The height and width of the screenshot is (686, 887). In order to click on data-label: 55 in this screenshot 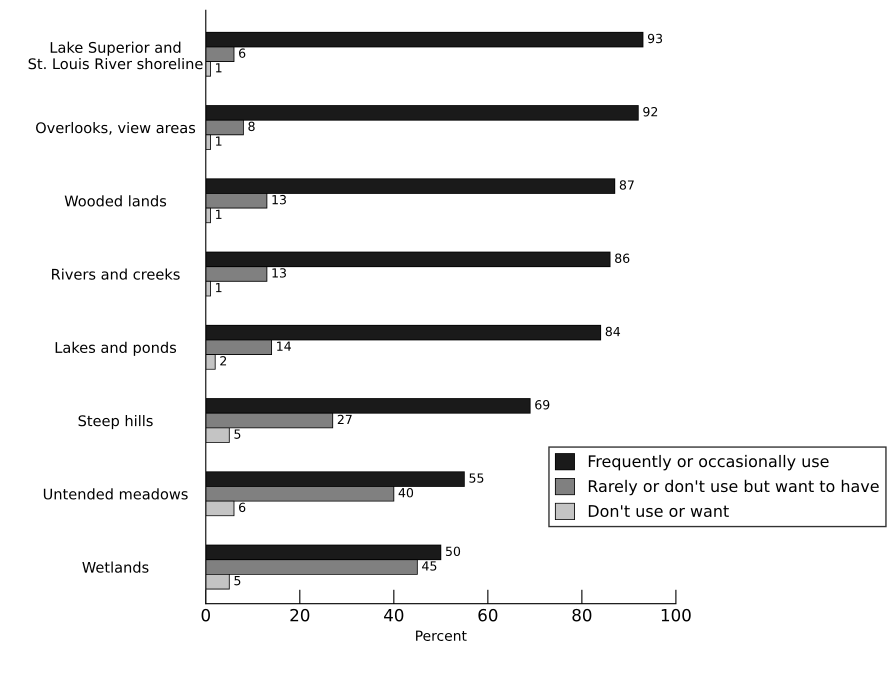, I will do `click(476, 478)`.